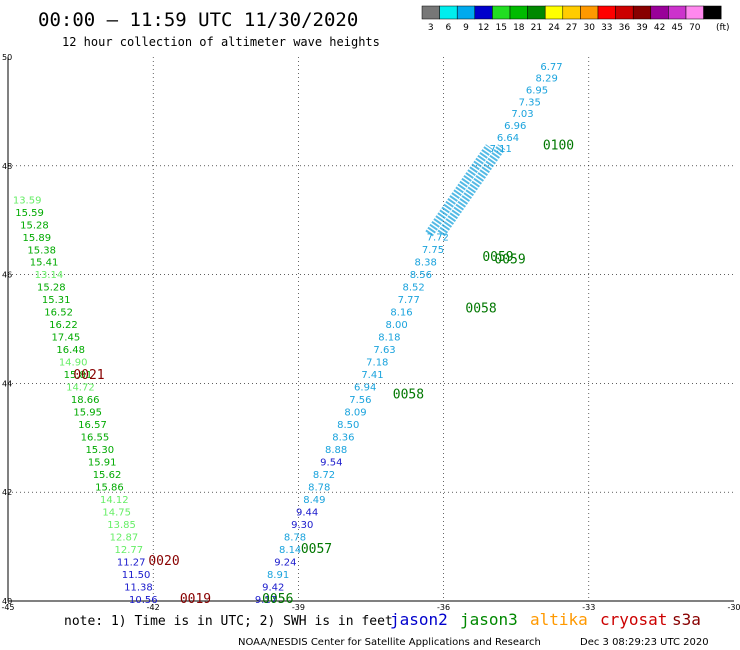 This screenshot has height=650, width=740. Describe the element at coordinates (49, 275) in the screenshot. I see `wave-height-label: 13.14` at that location.